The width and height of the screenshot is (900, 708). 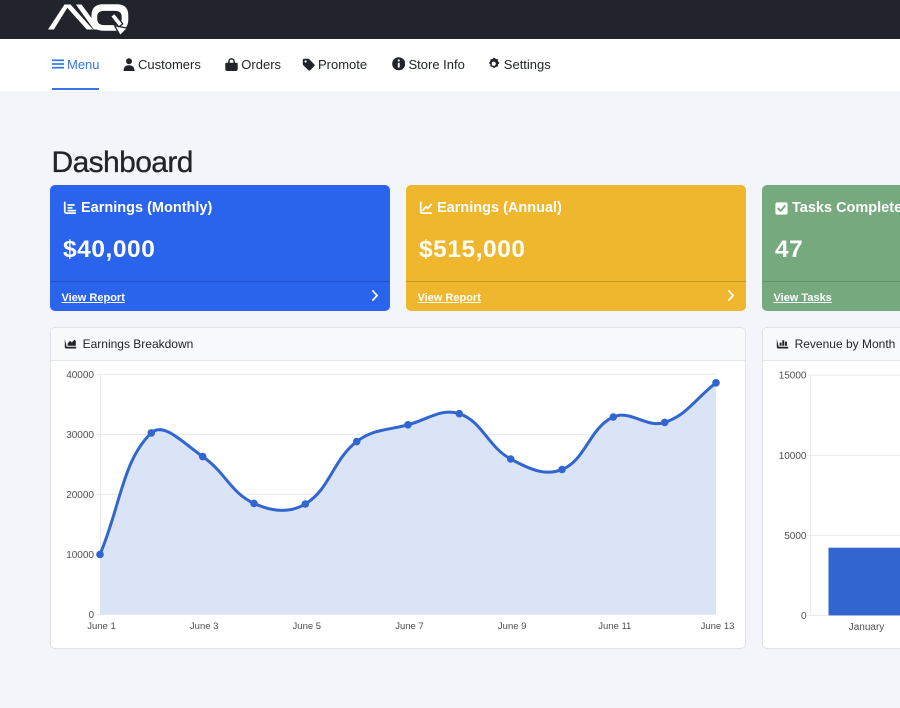 What do you see at coordinates (409, 626) in the screenshot?
I see `svg-text: June 7` at bounding box center [409, 626].